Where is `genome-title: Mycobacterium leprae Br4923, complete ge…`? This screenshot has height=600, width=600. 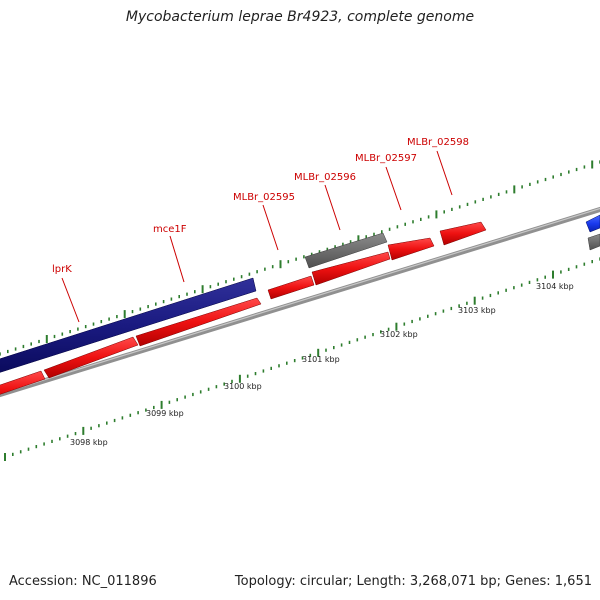
genome-title: Mycobacterium leprae Br4923, complete ge… is located at coordinates (300, 17).